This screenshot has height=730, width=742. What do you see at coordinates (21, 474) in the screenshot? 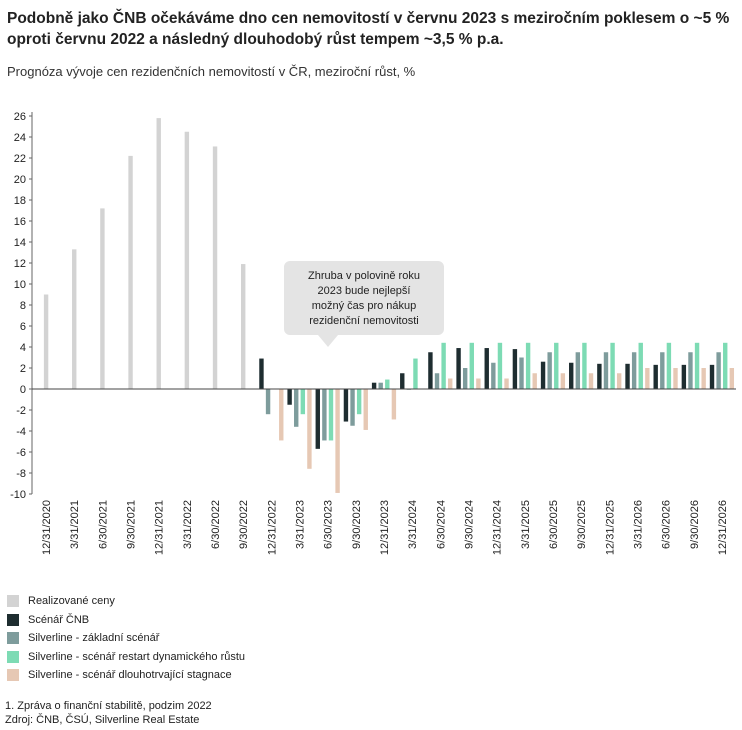
I see `y-tick-label: -8` at bounding box center [21, 474].